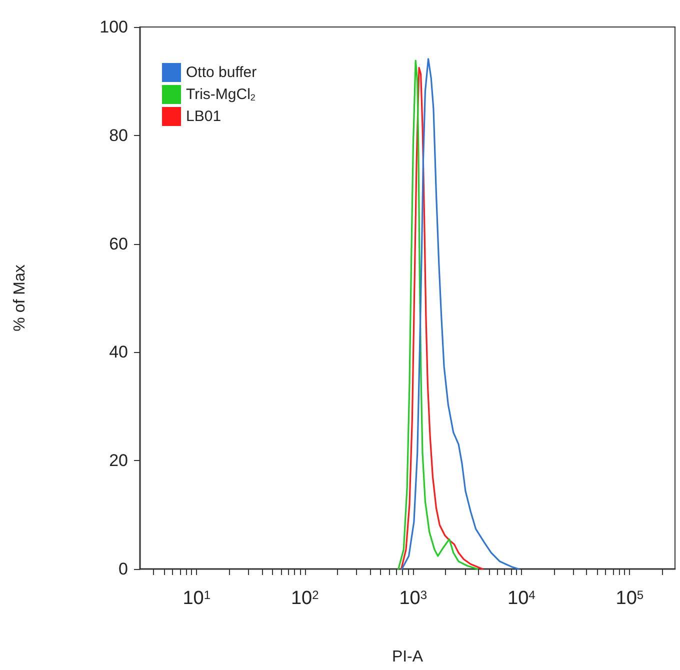  What do you see at coordinates (221, 94) in the screenshot?
I see `legend-label: Tris-MgCl2` at bounding box center [221, 94].